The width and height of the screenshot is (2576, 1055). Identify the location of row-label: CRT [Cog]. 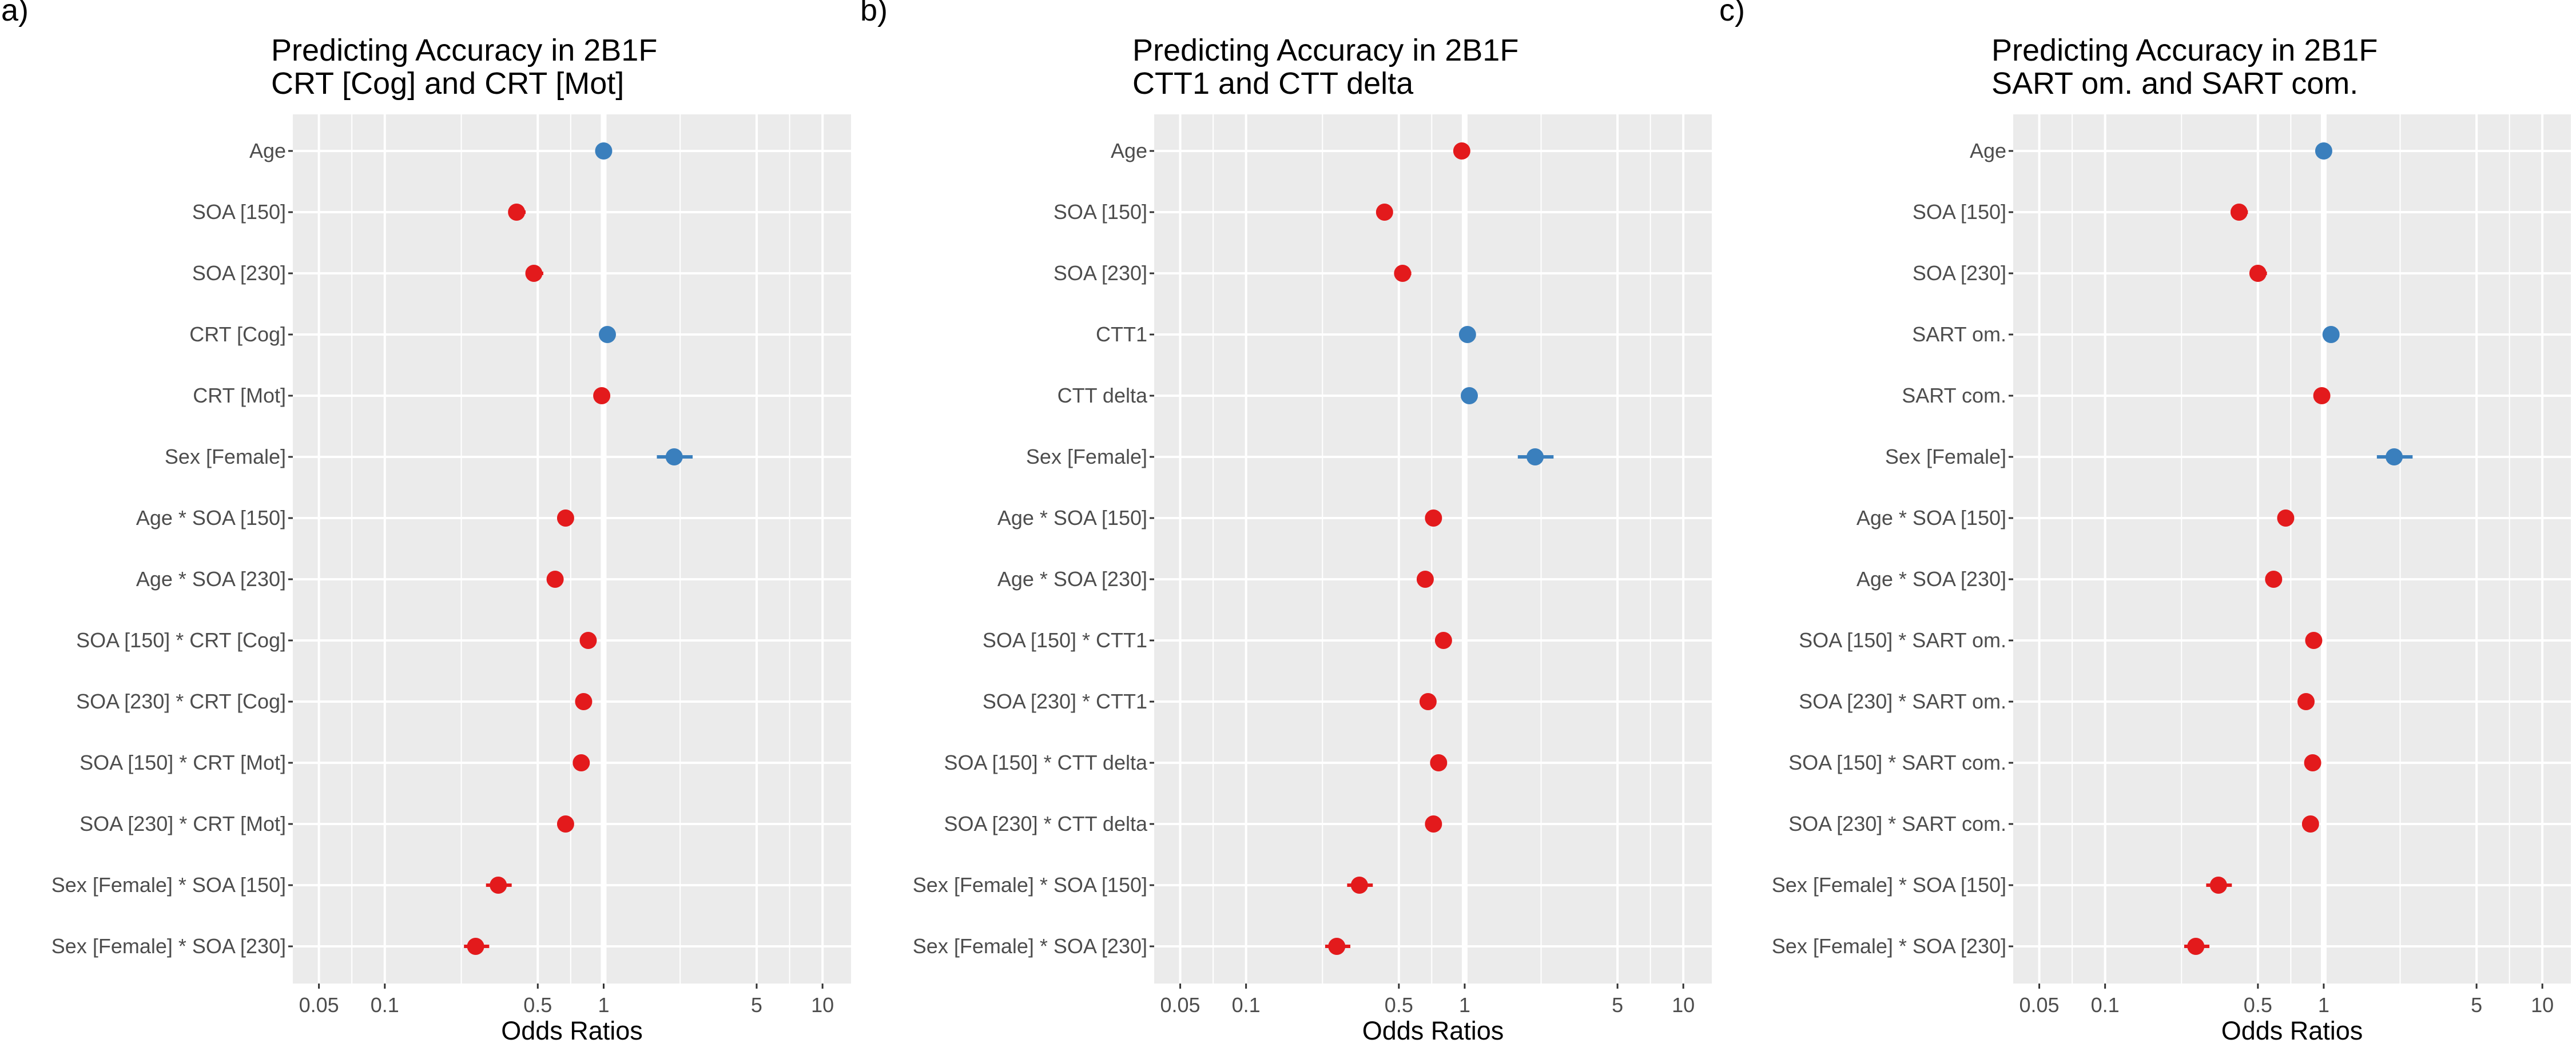
(237, 334).